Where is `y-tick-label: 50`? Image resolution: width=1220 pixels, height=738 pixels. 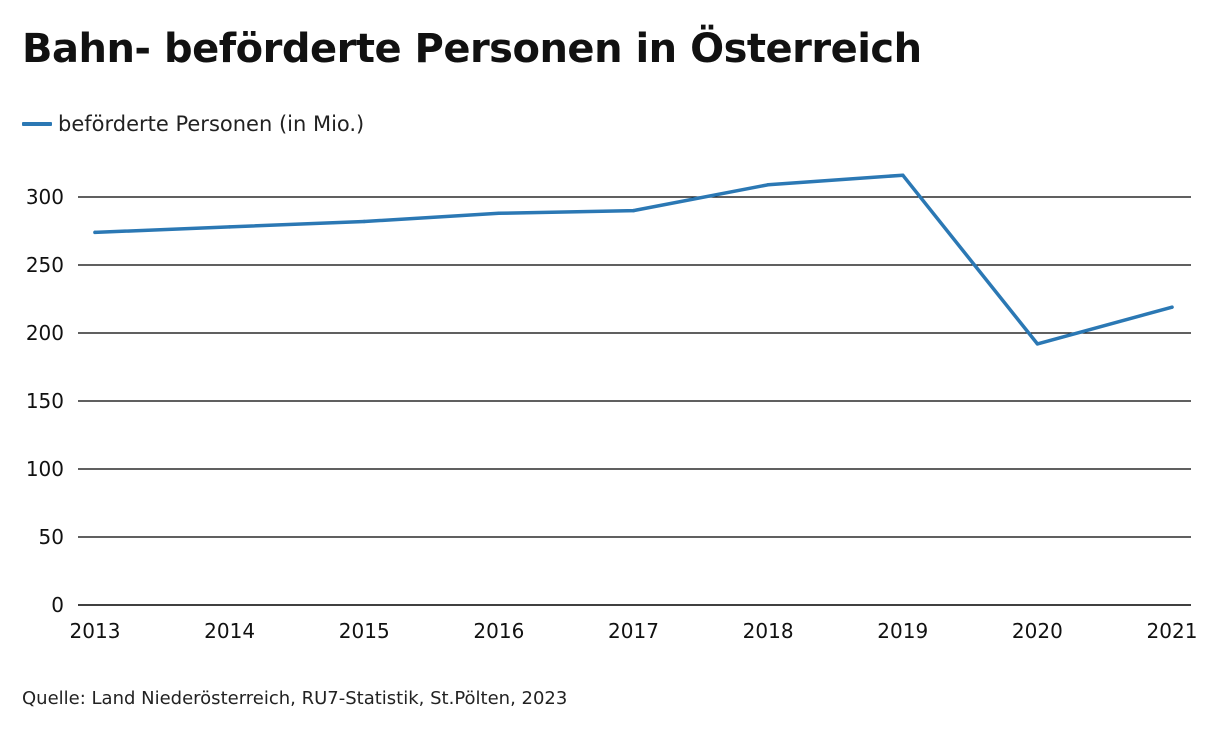
y-tick-label: 50 is located at coordinates (51, 537).